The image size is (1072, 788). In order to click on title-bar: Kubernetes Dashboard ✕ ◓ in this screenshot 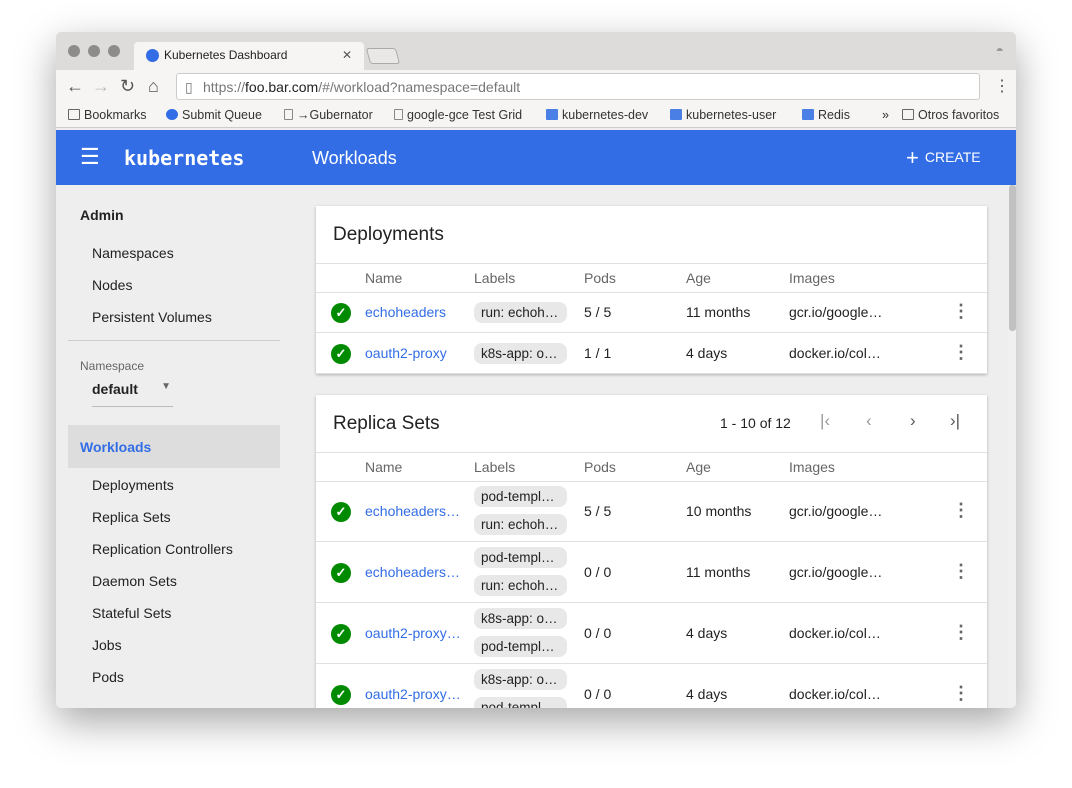, I will do `click(536, 51)`.